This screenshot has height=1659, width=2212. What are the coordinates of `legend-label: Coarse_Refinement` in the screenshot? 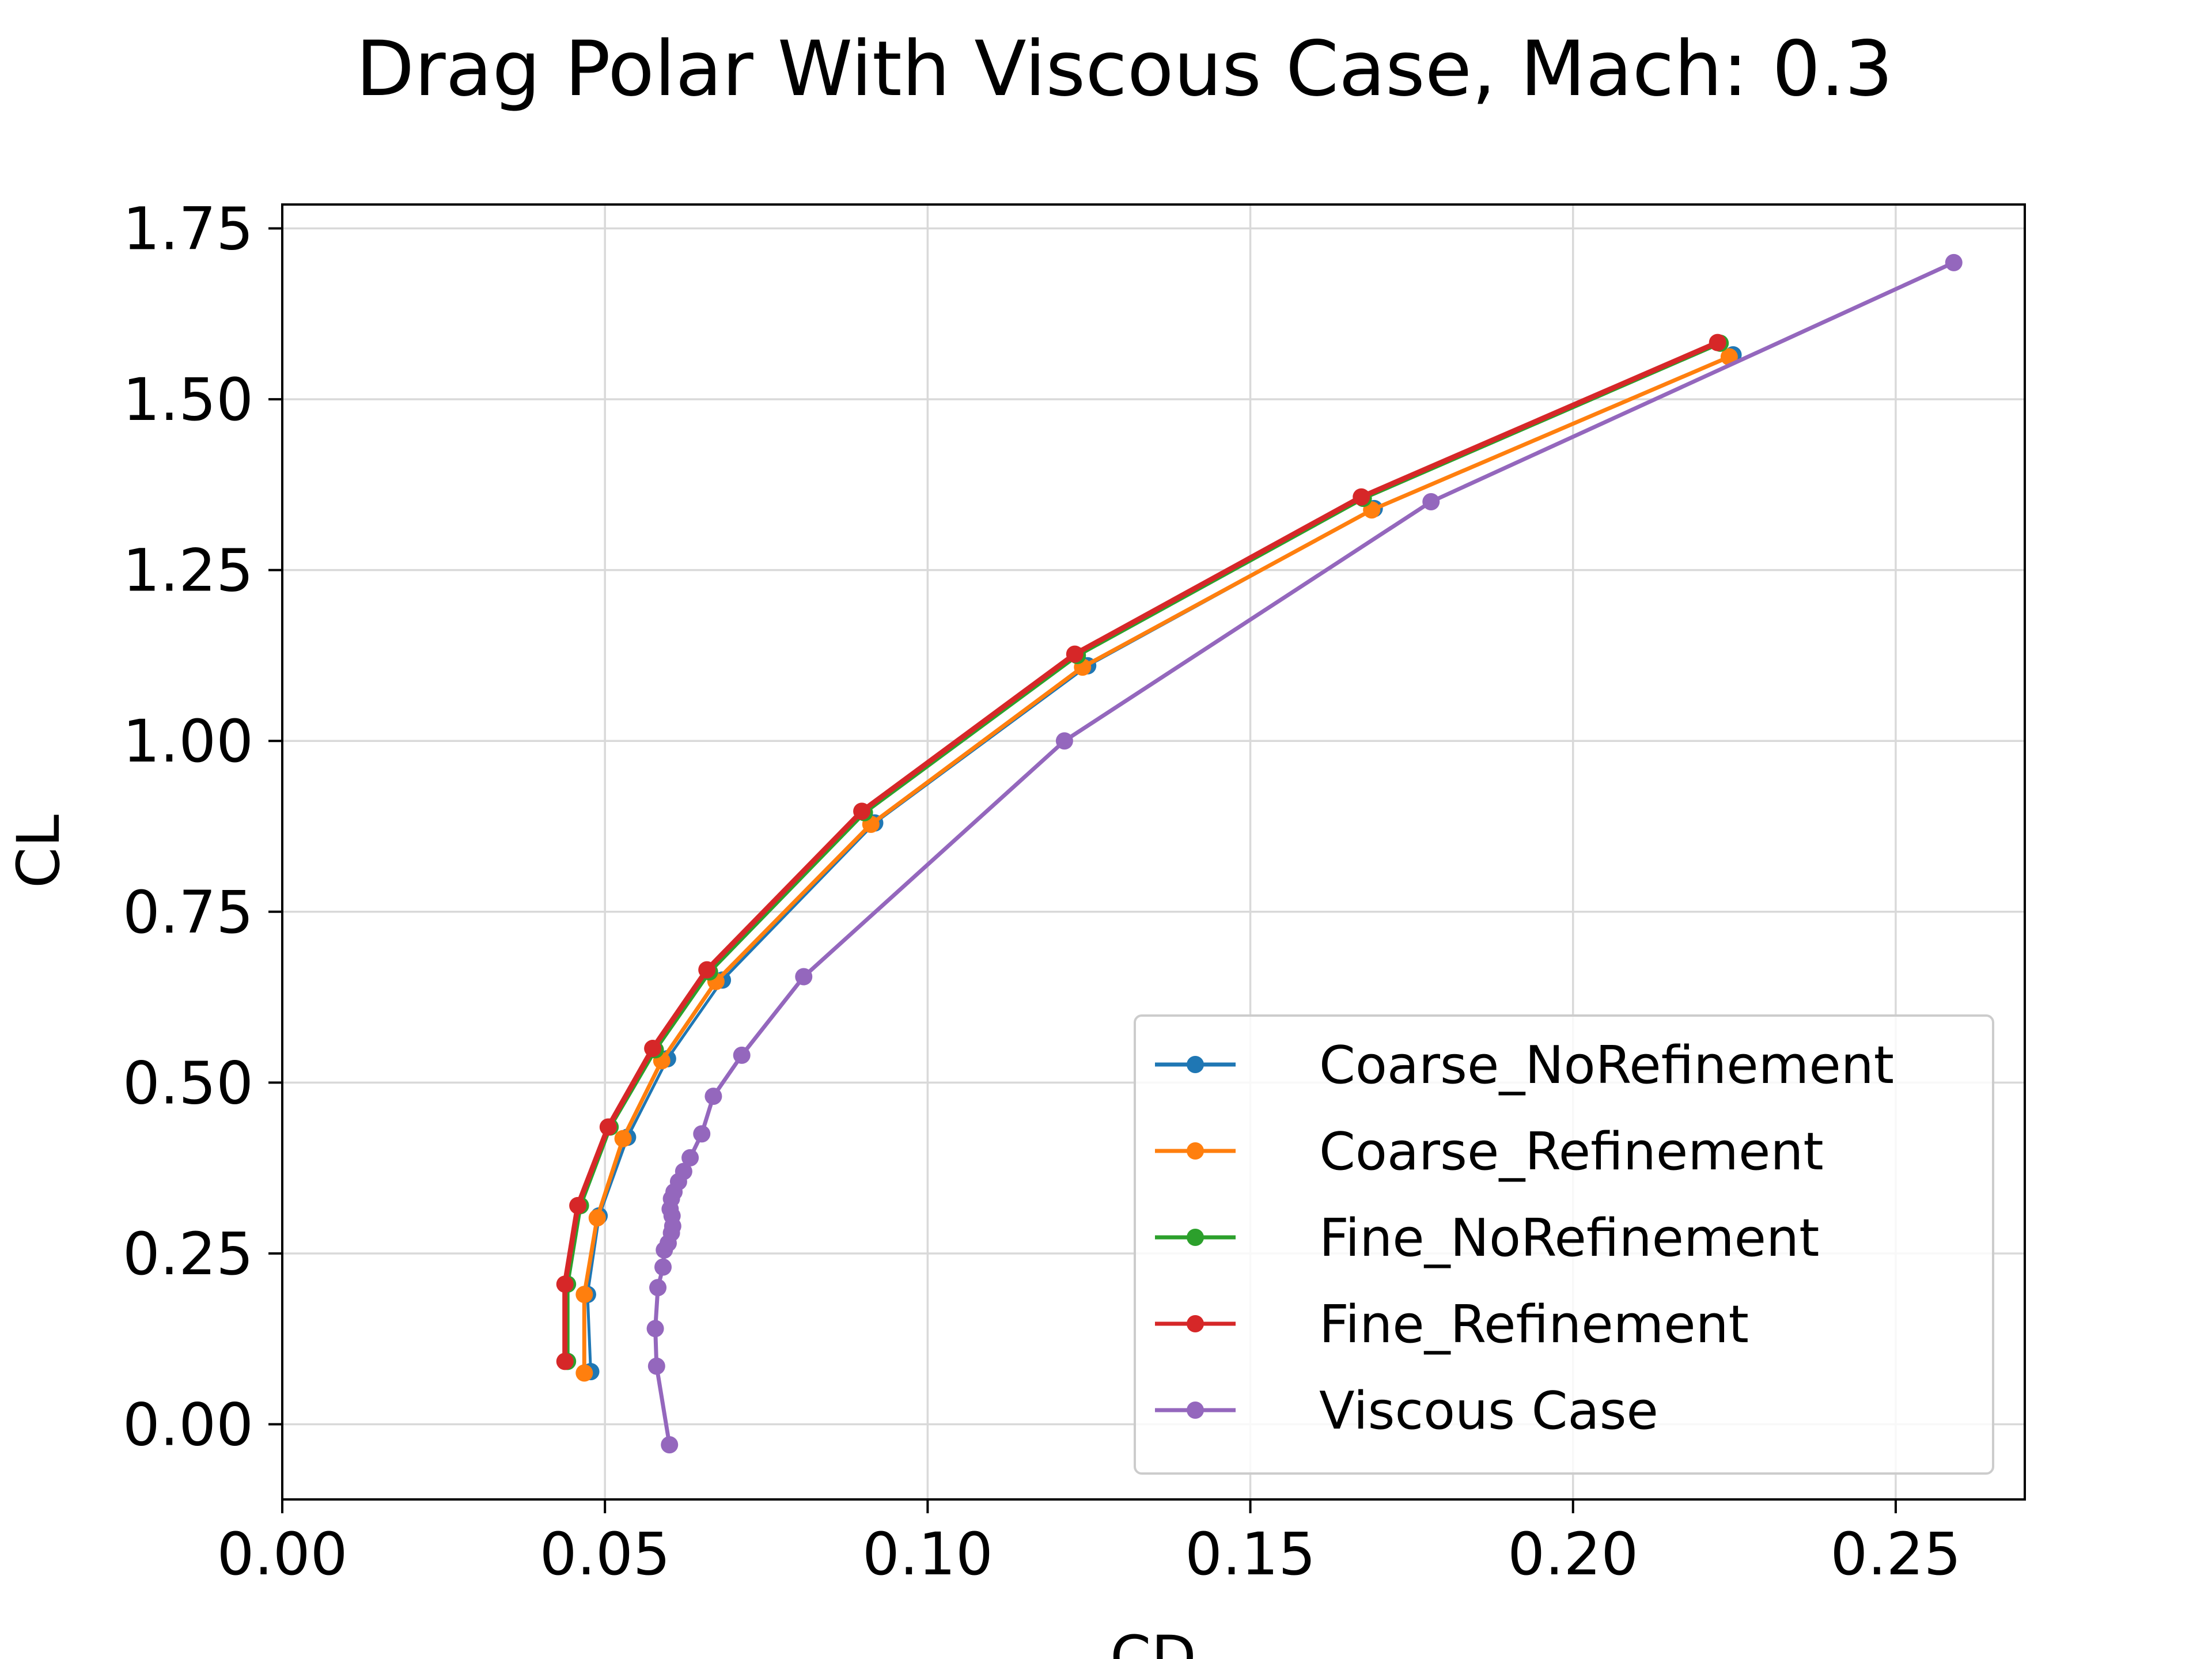 It's located at (1571, 1152).